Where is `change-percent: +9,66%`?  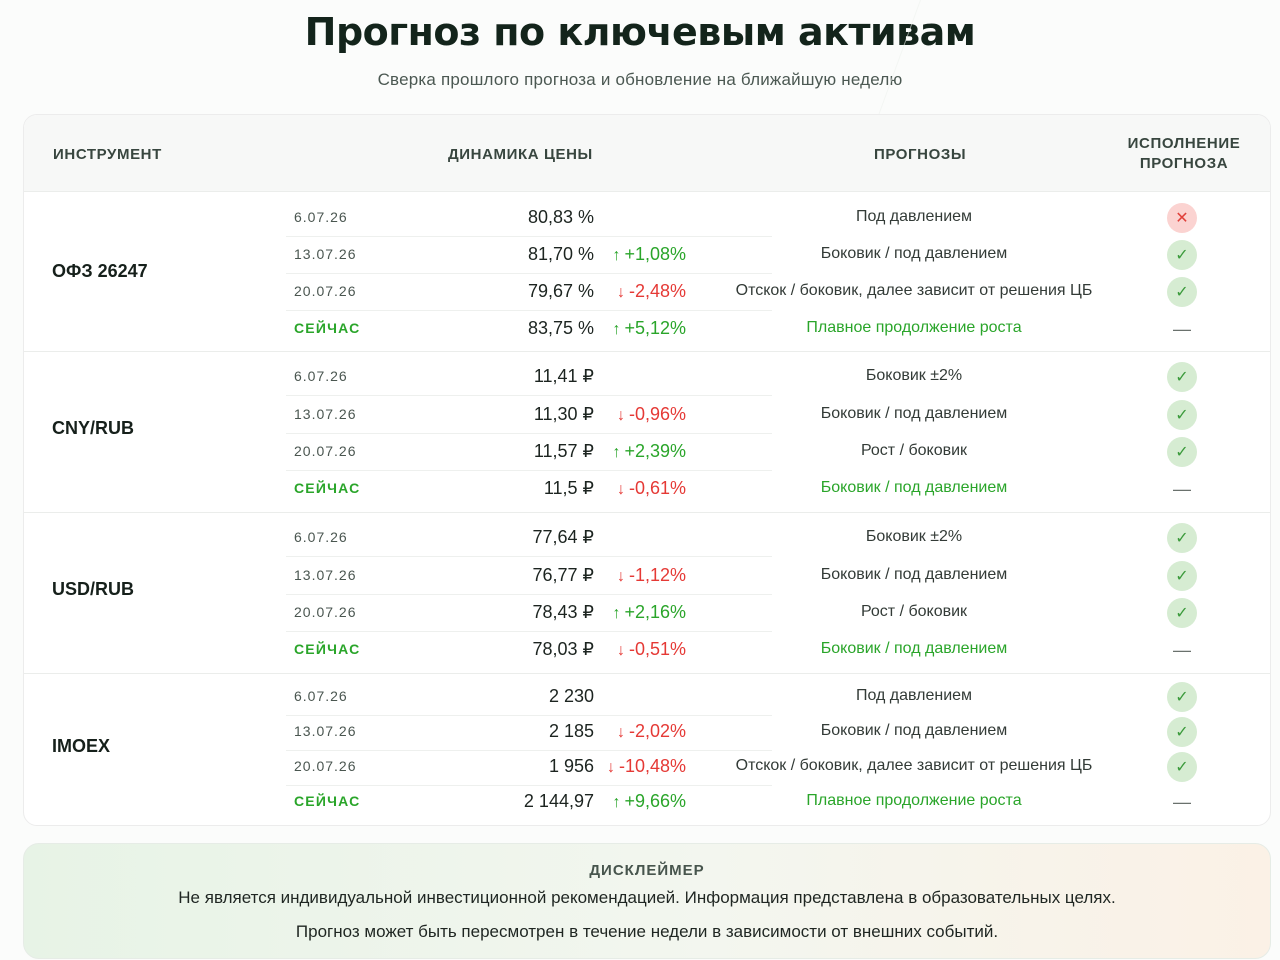
change-percent: +9,66% is located at coordinates (655, 801).